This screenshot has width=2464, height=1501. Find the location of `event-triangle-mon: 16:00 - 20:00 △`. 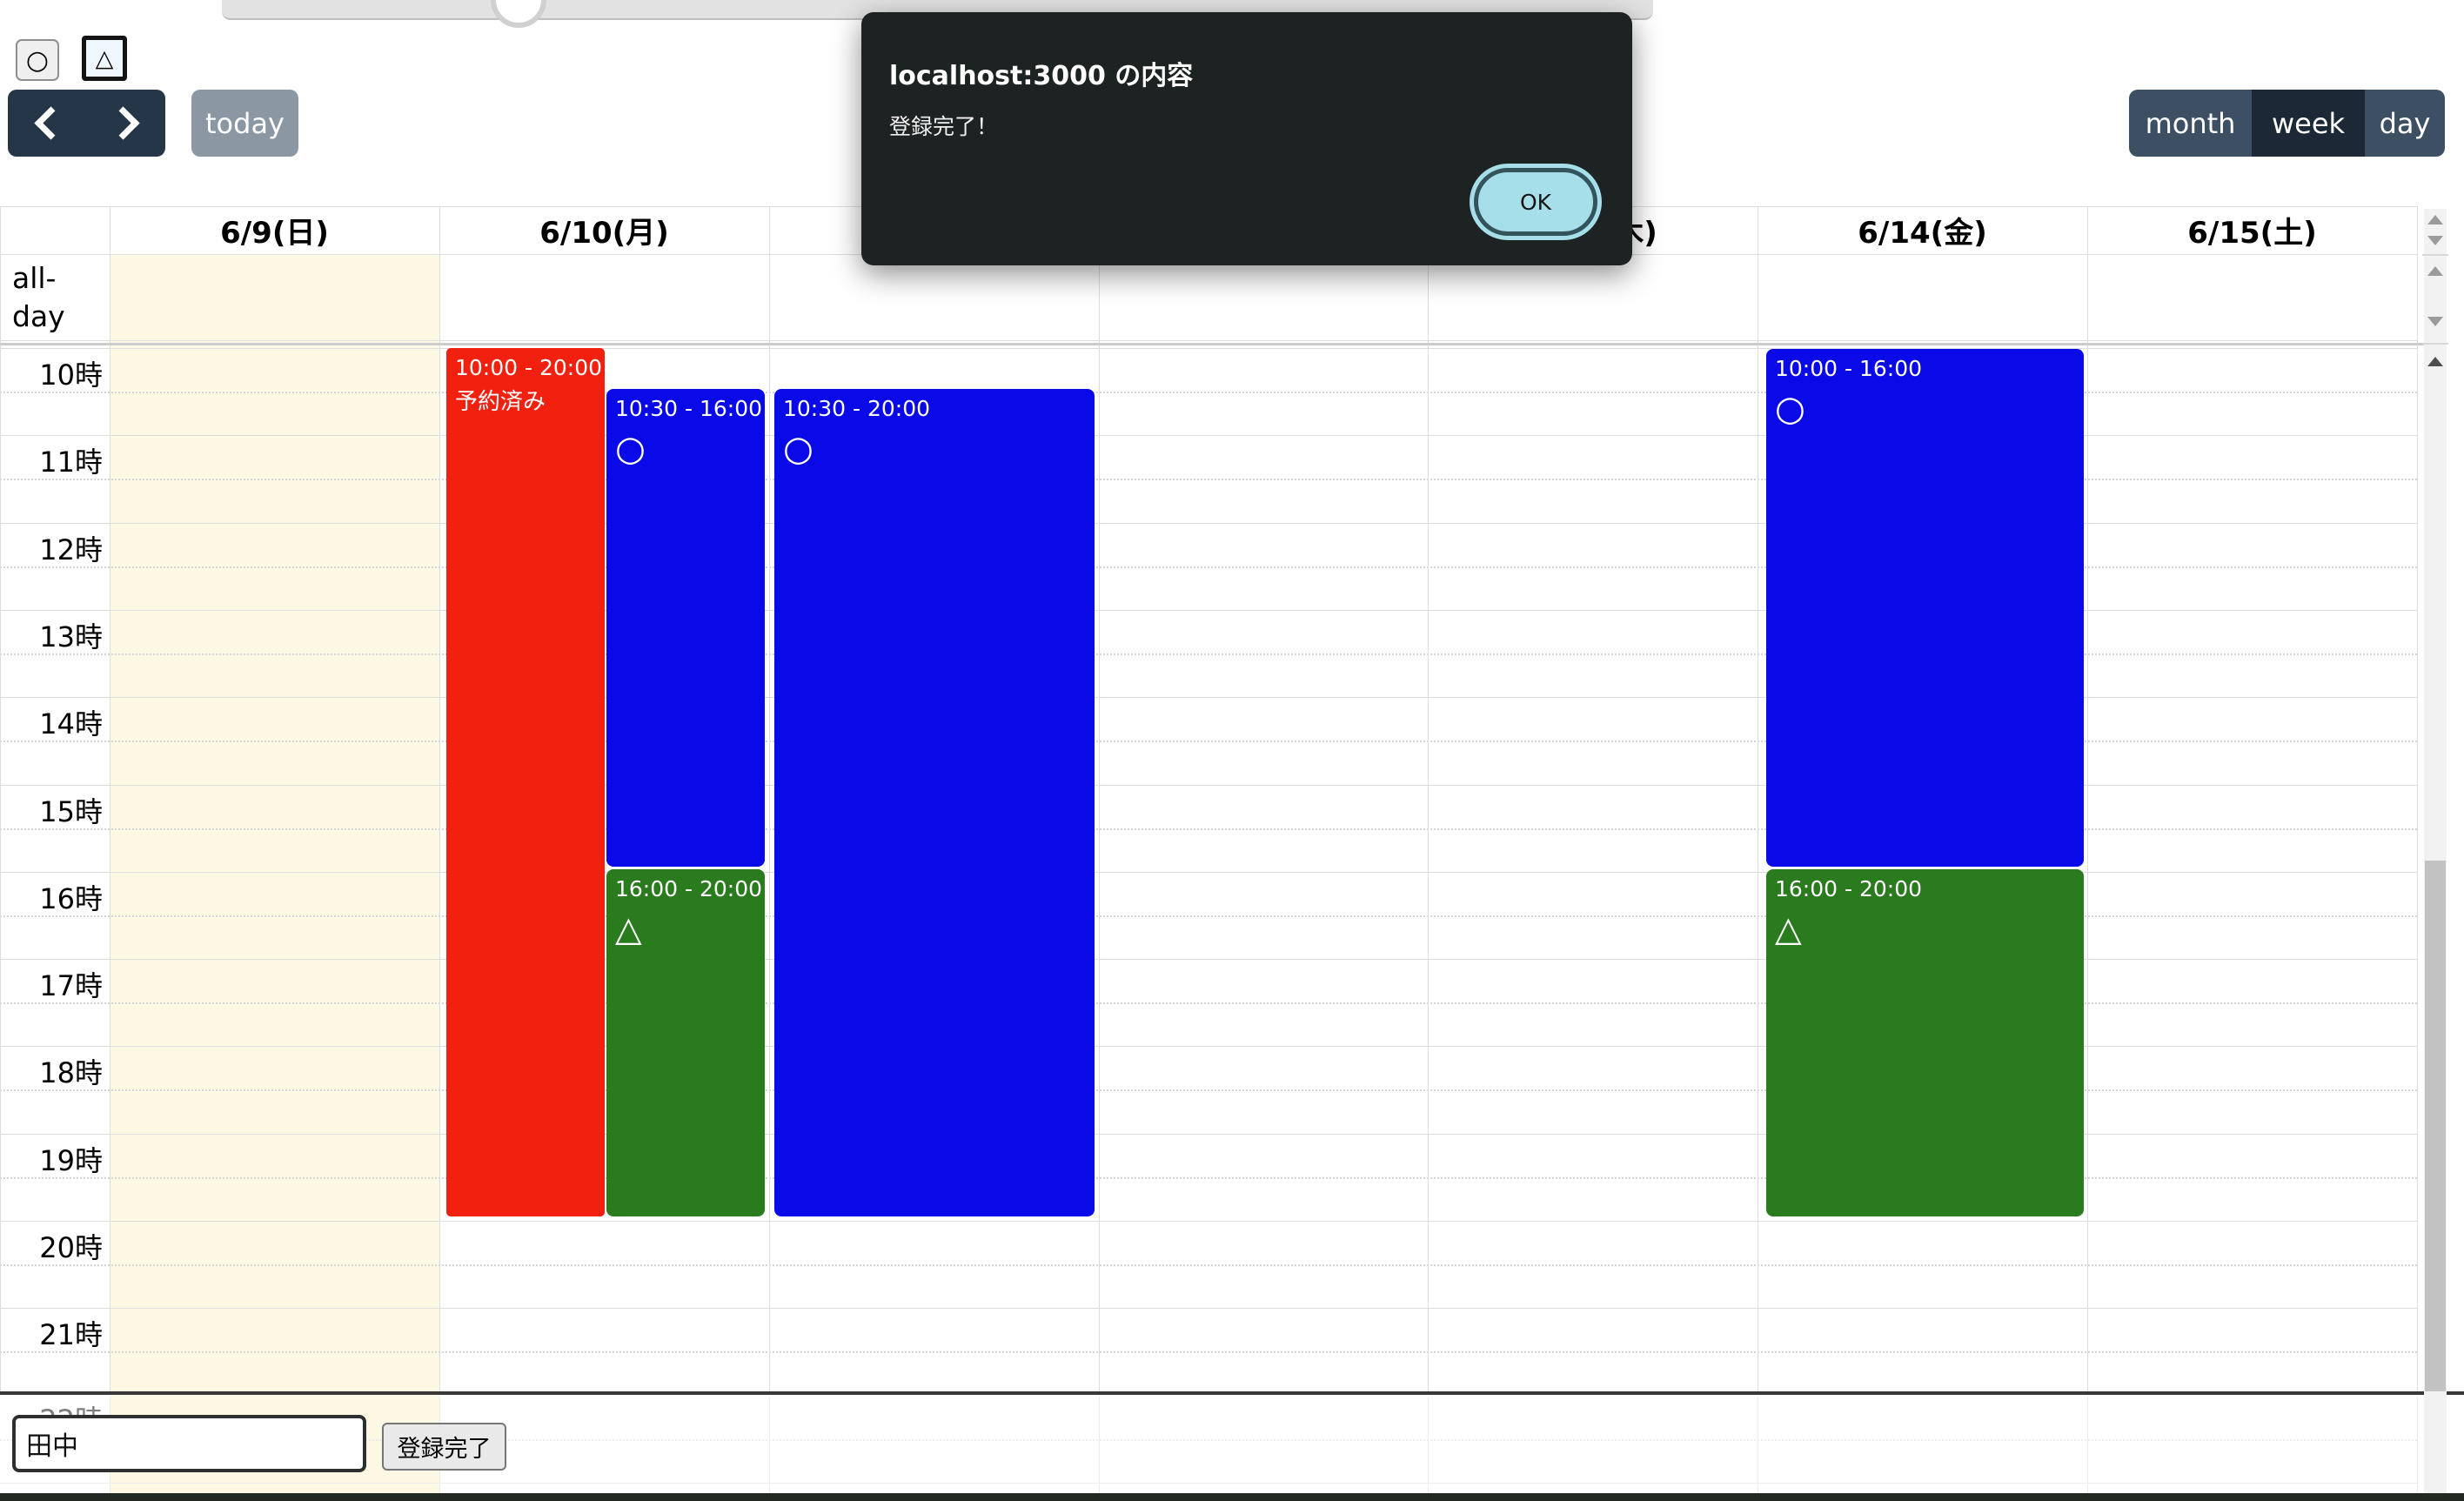

event-triangle-mon: 16:00 - 20:00 △ is located at coordinates (685, 1042).